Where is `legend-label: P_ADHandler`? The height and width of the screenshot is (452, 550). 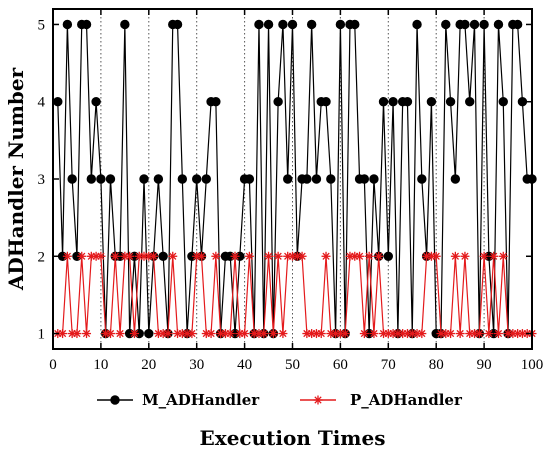
legend-label: P_ADHandler is located at coordinates (406, 400).